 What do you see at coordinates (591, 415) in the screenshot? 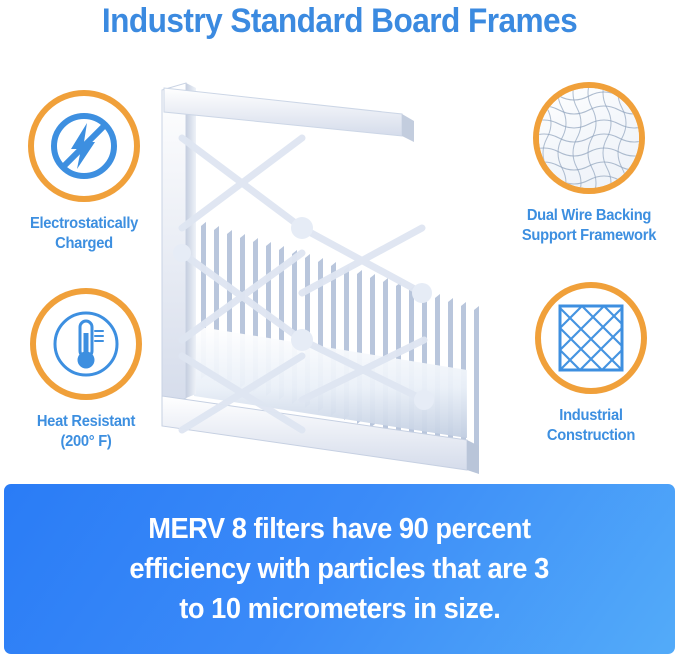
I see `feature-caption-line: Industrial` at bounding box center [591, 415].